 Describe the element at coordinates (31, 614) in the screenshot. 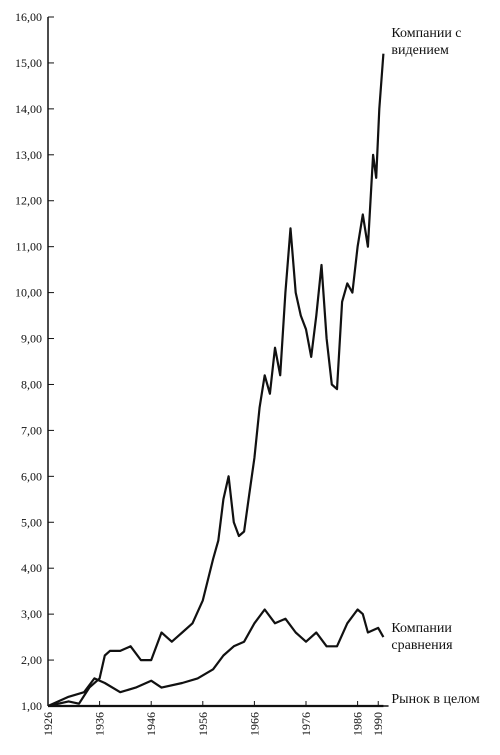

I see `y-tick-label: 3,00` at that location.